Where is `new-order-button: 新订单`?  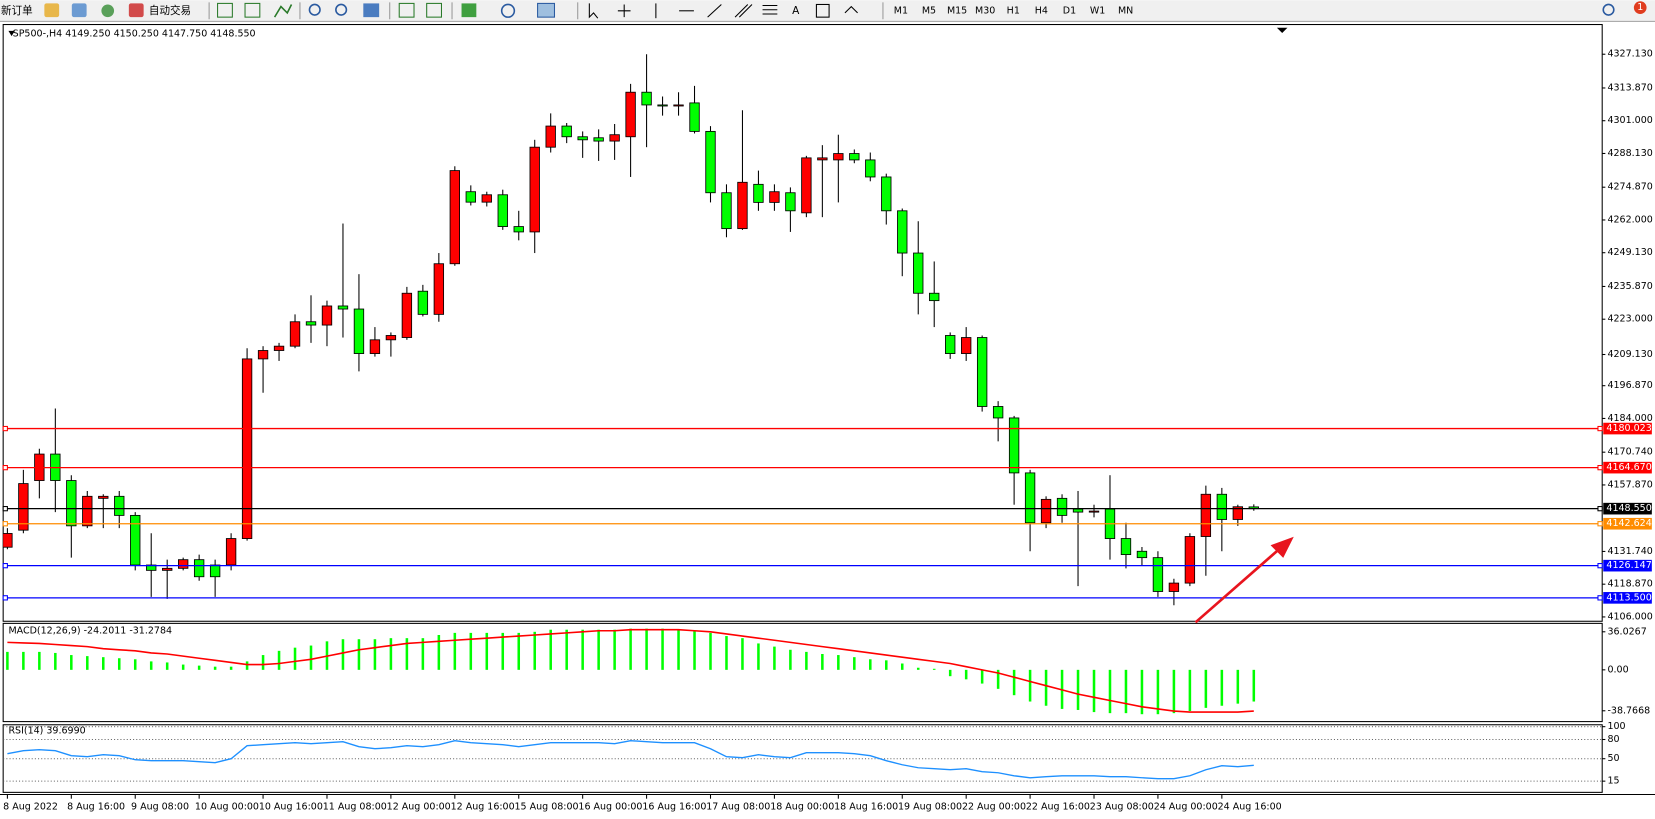 new-order-button: 新订单 is located at coordinates (17, 10).